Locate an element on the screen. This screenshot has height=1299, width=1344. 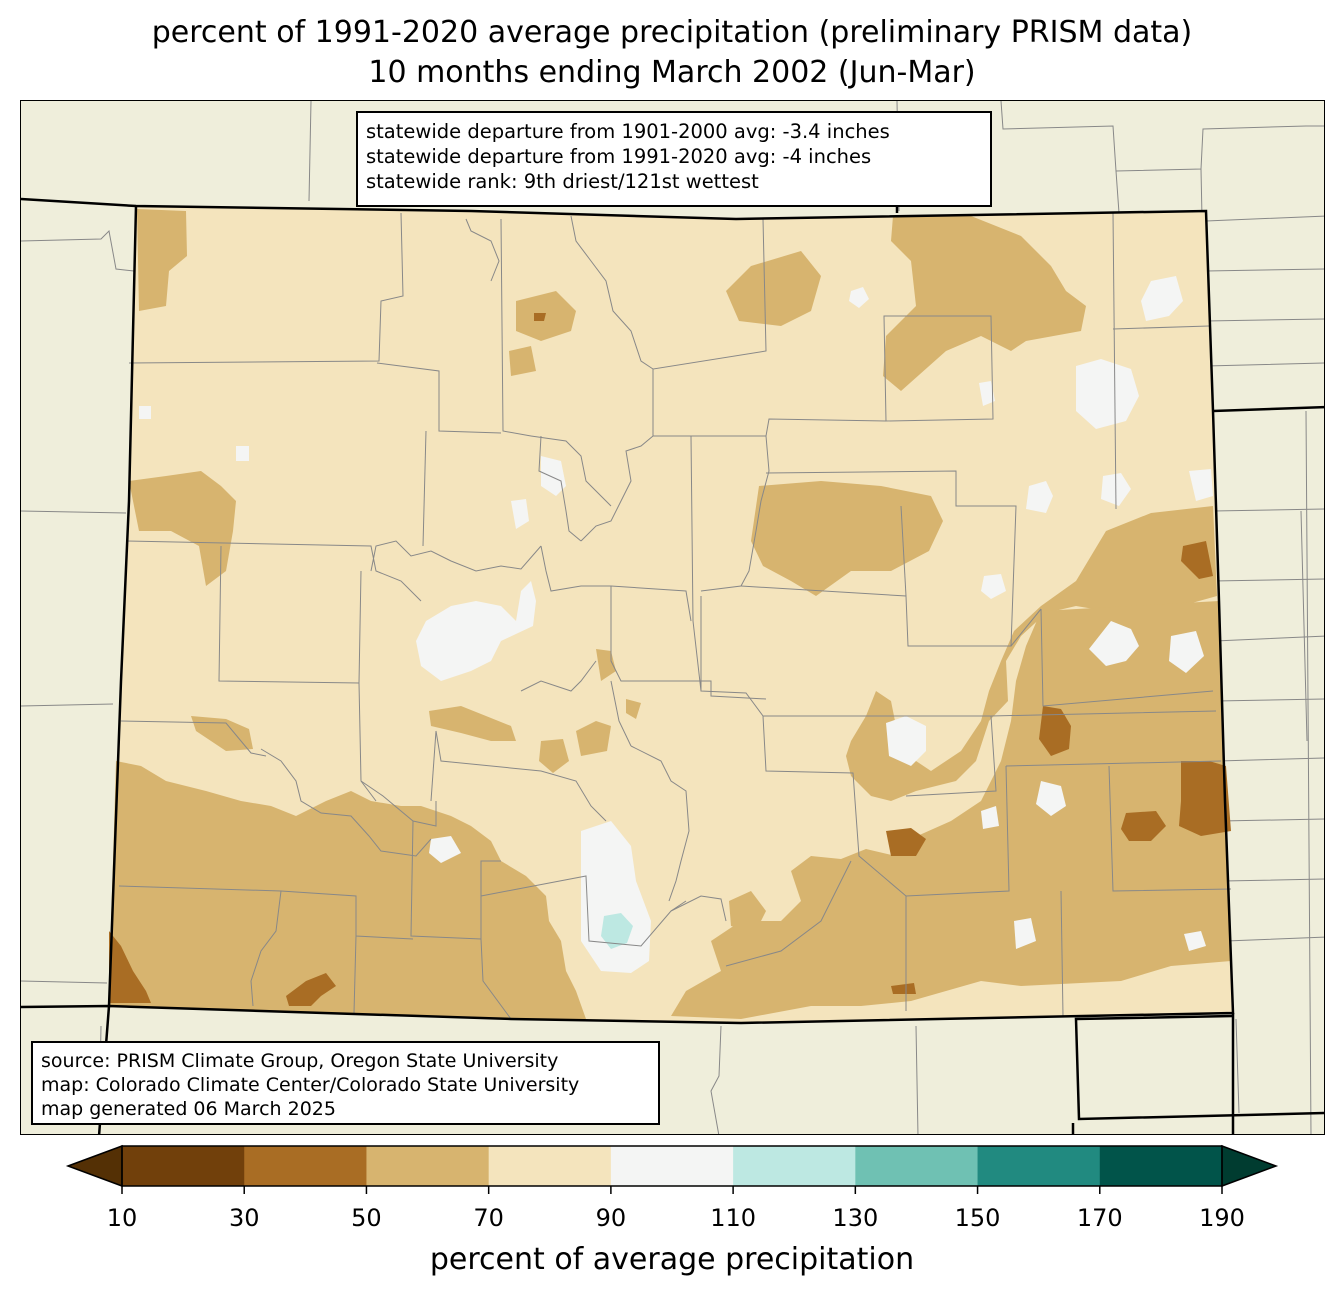
colorbar-tick-label: 130 is located at coordinates (855, 1218).